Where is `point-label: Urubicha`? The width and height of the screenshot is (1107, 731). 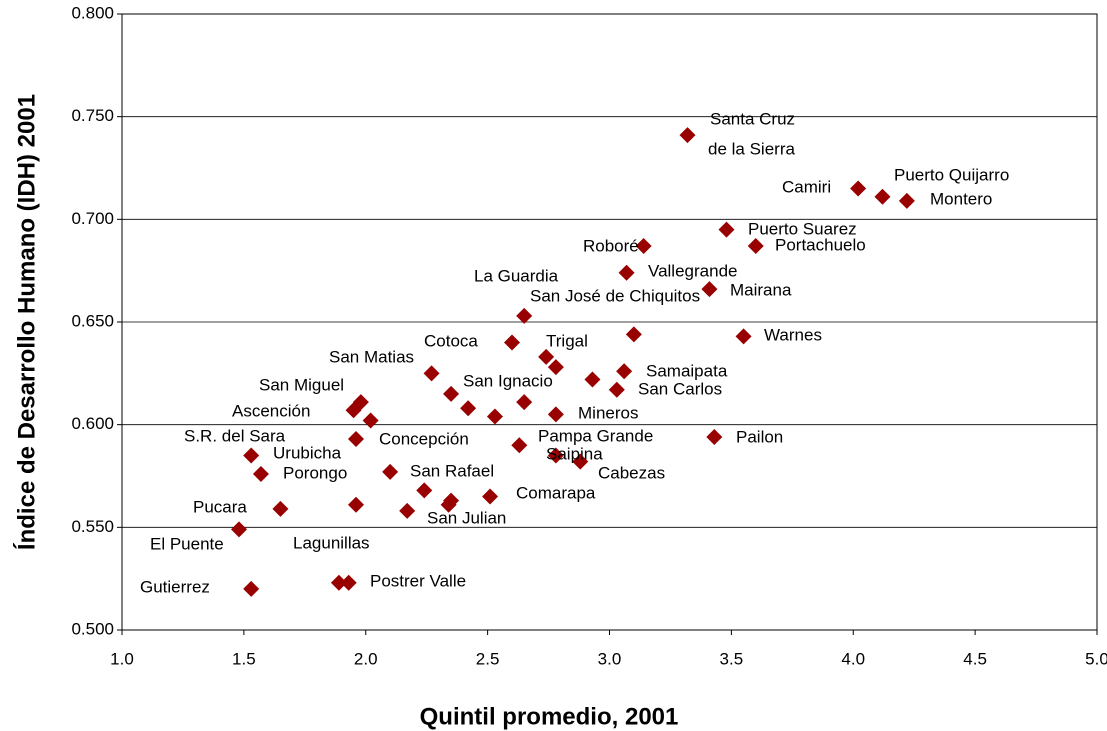
point-label: Urubicha is located at coordinates (307, 452).